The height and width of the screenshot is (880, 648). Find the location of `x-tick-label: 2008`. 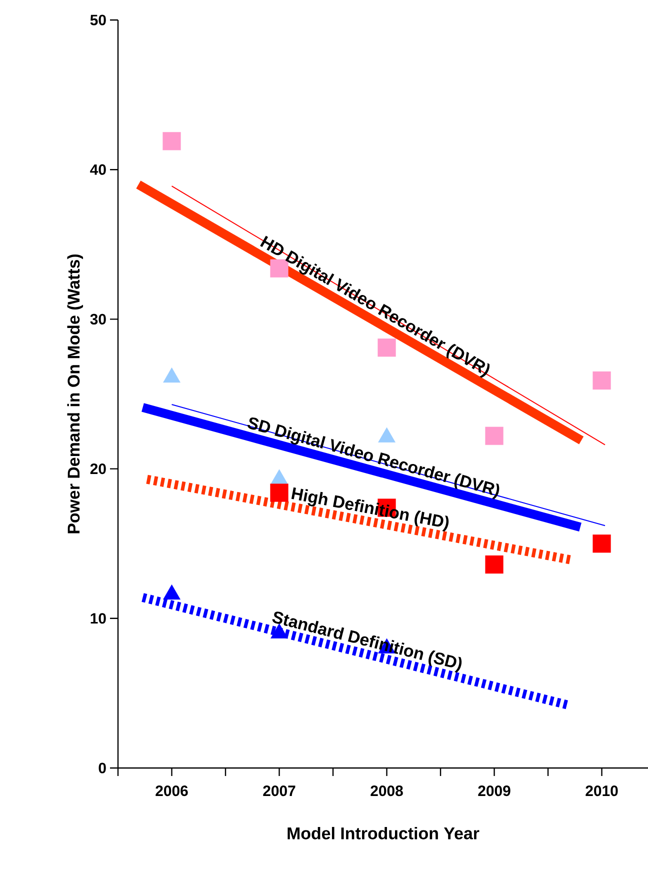

x-tick-label: 2008 is located at coordinates (386, 791).